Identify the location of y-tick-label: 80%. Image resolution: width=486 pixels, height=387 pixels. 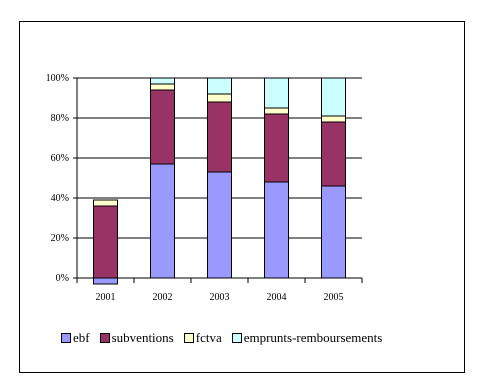
(60, 118).